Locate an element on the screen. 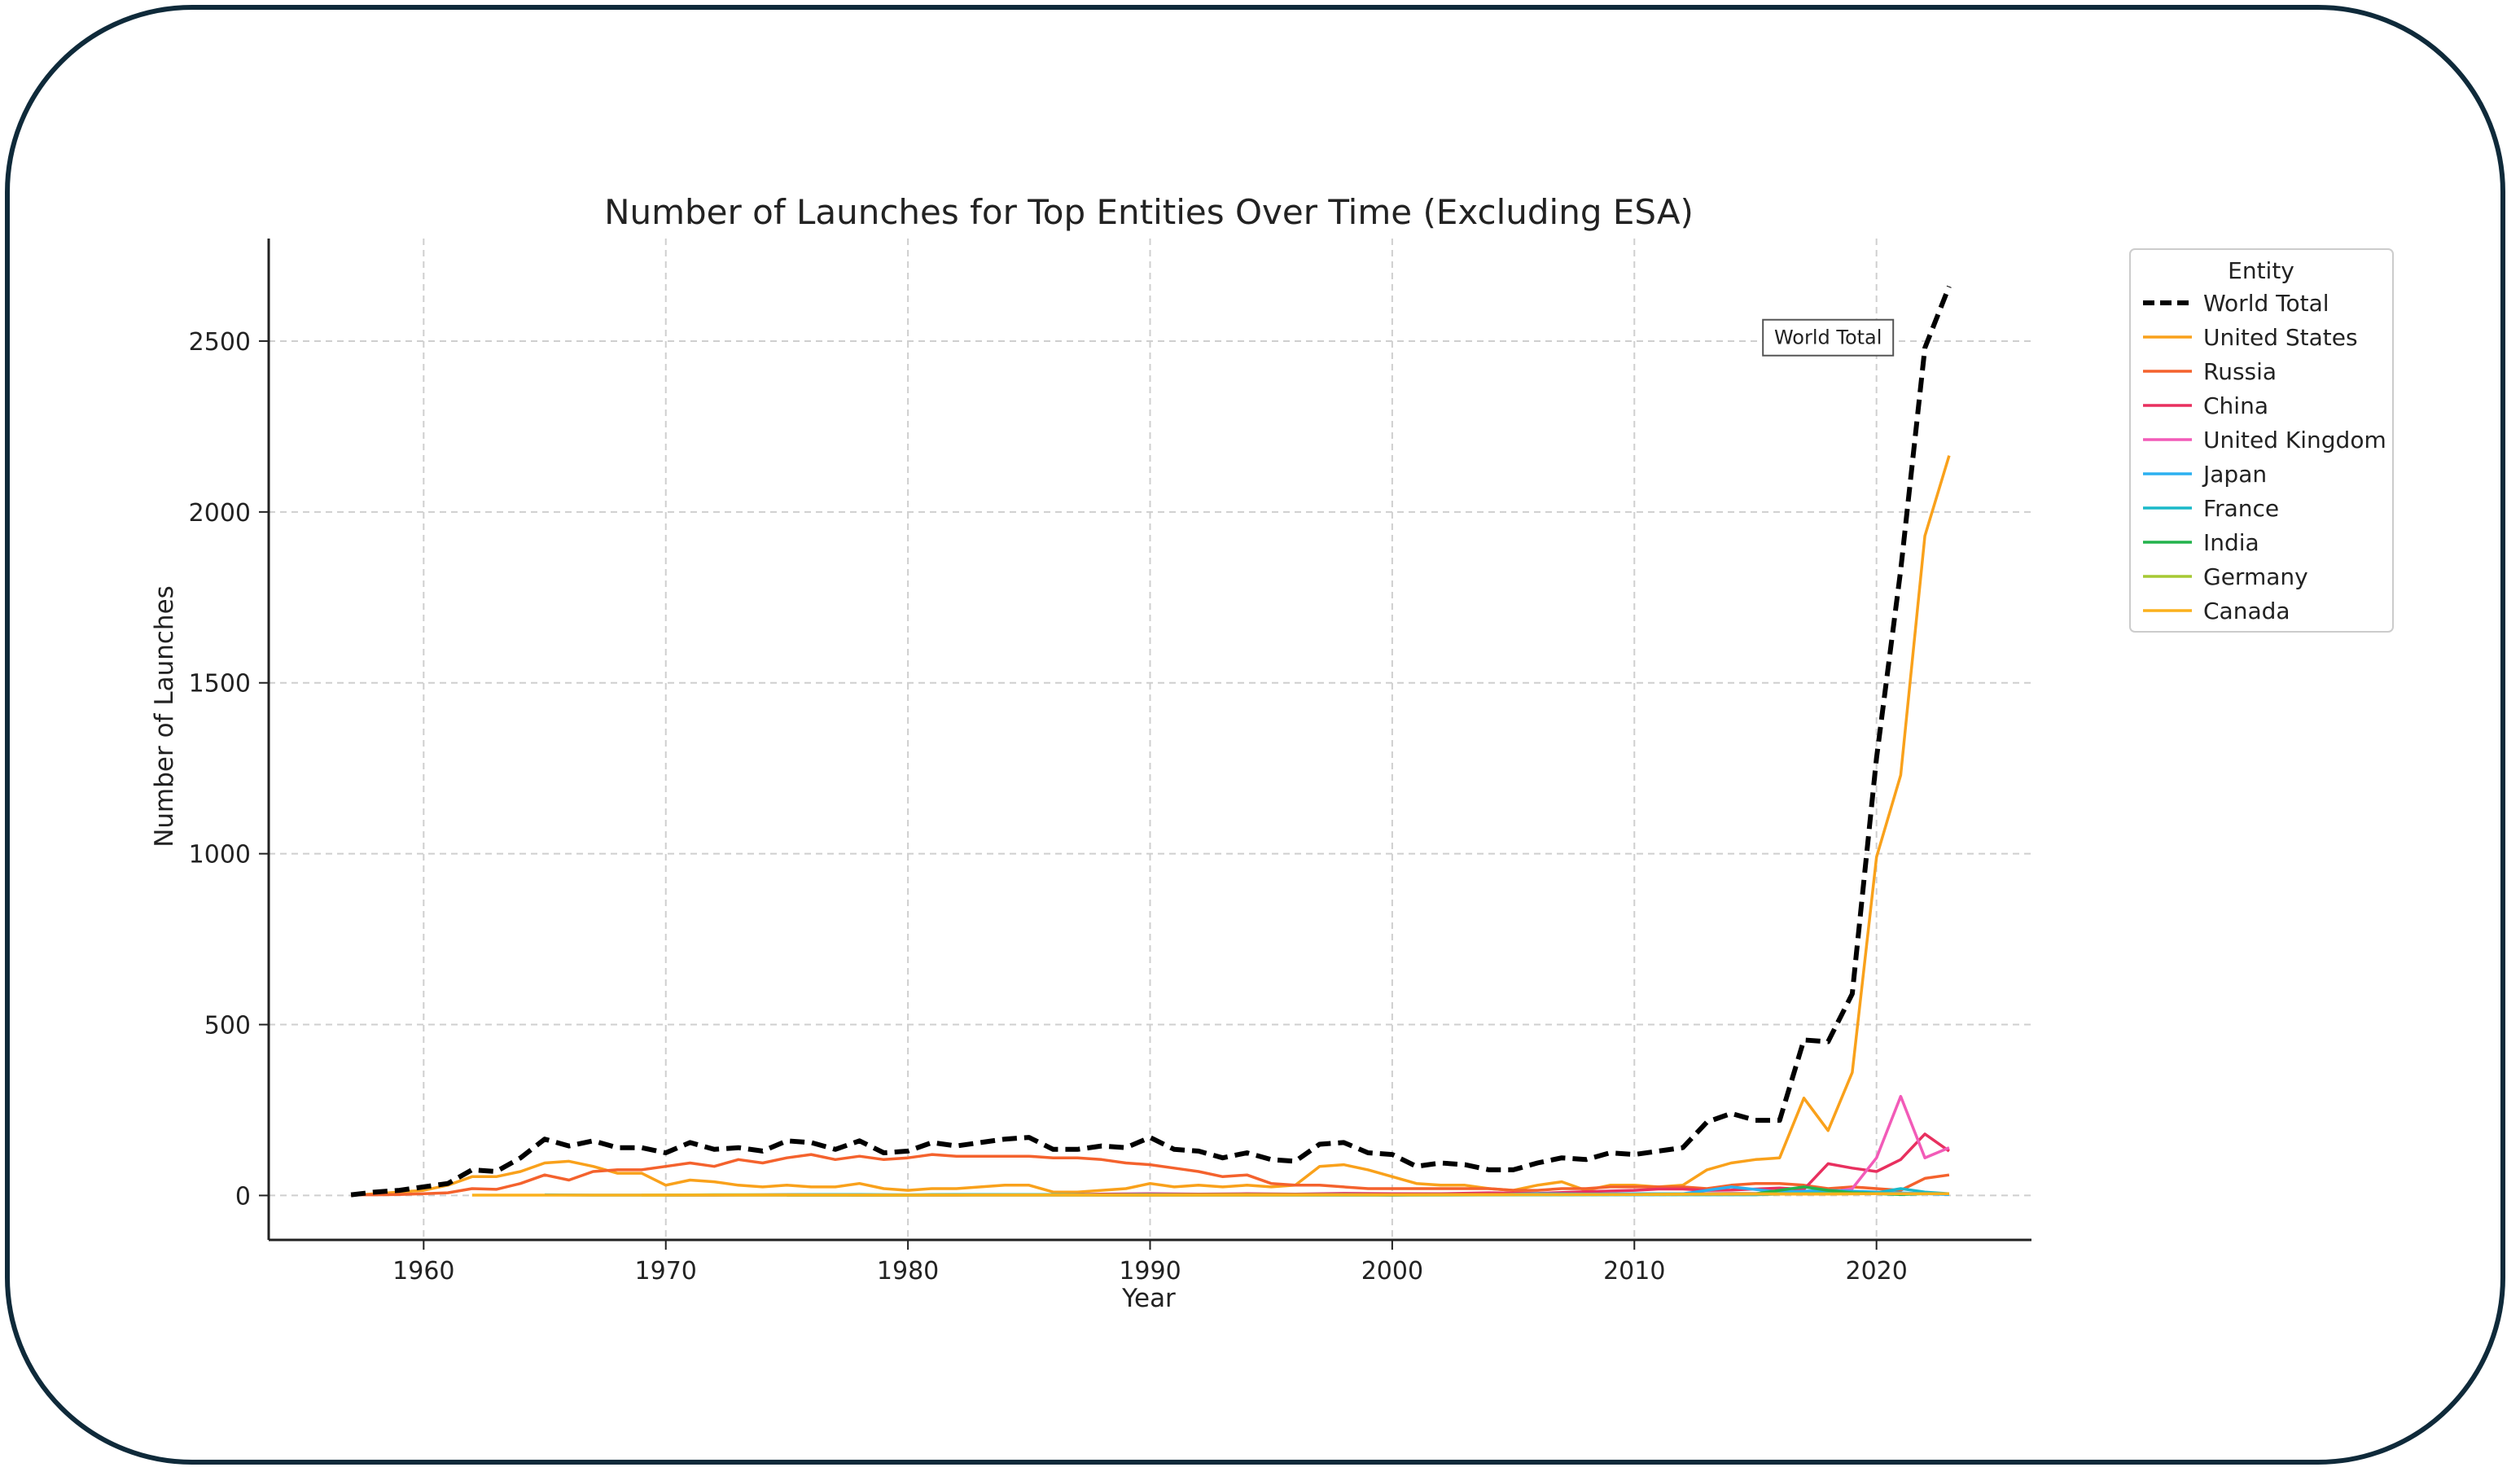  x-tick-label: 1980 is located at coordinates (908, 1271).